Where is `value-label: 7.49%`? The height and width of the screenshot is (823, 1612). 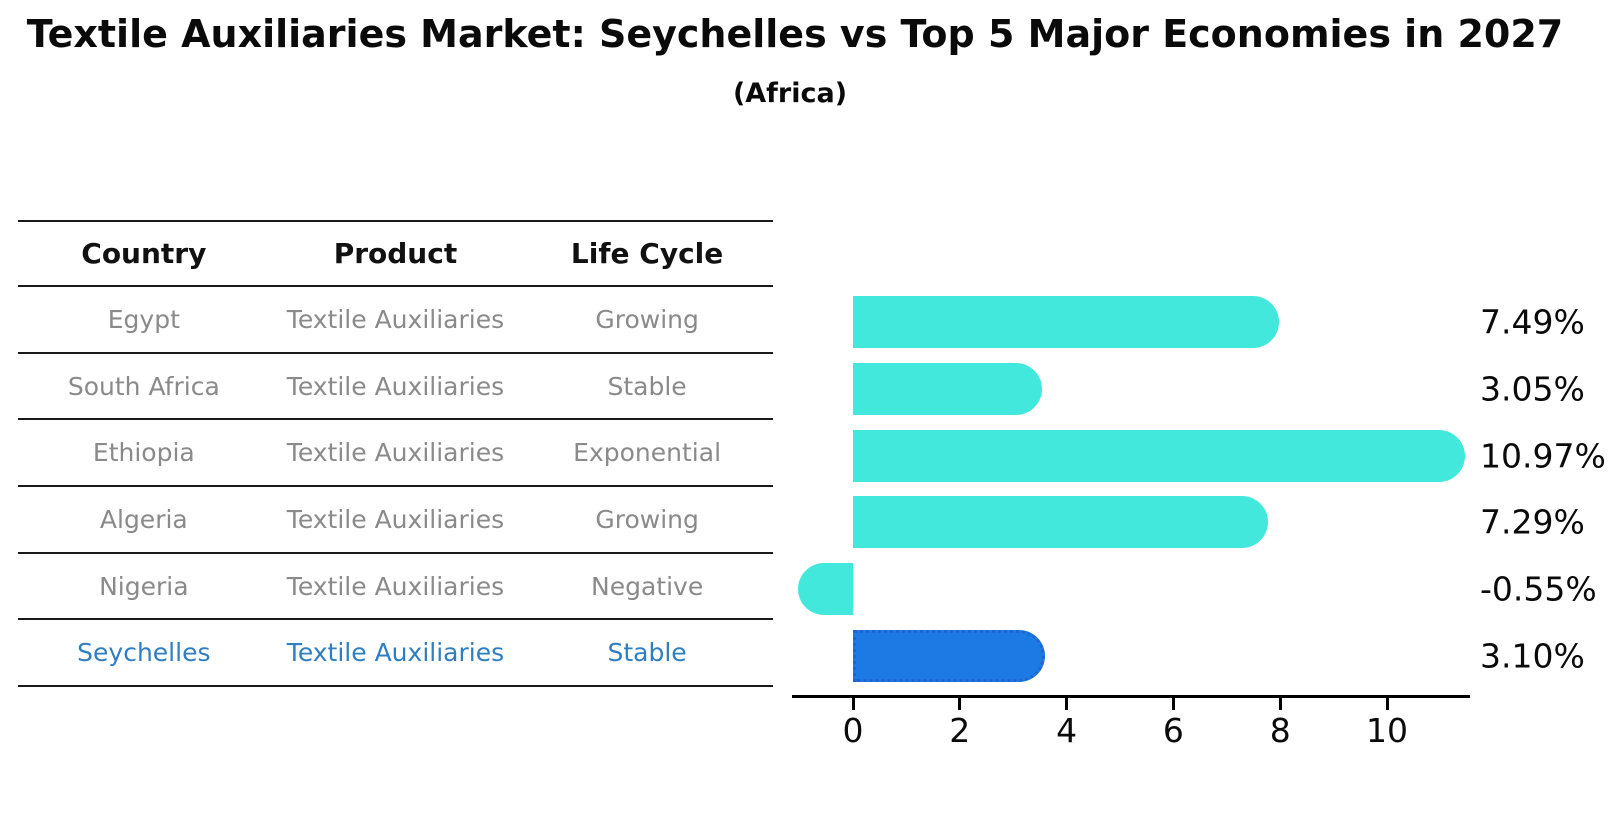 value-label: 7.49% is located at coordinates (1532, 322).